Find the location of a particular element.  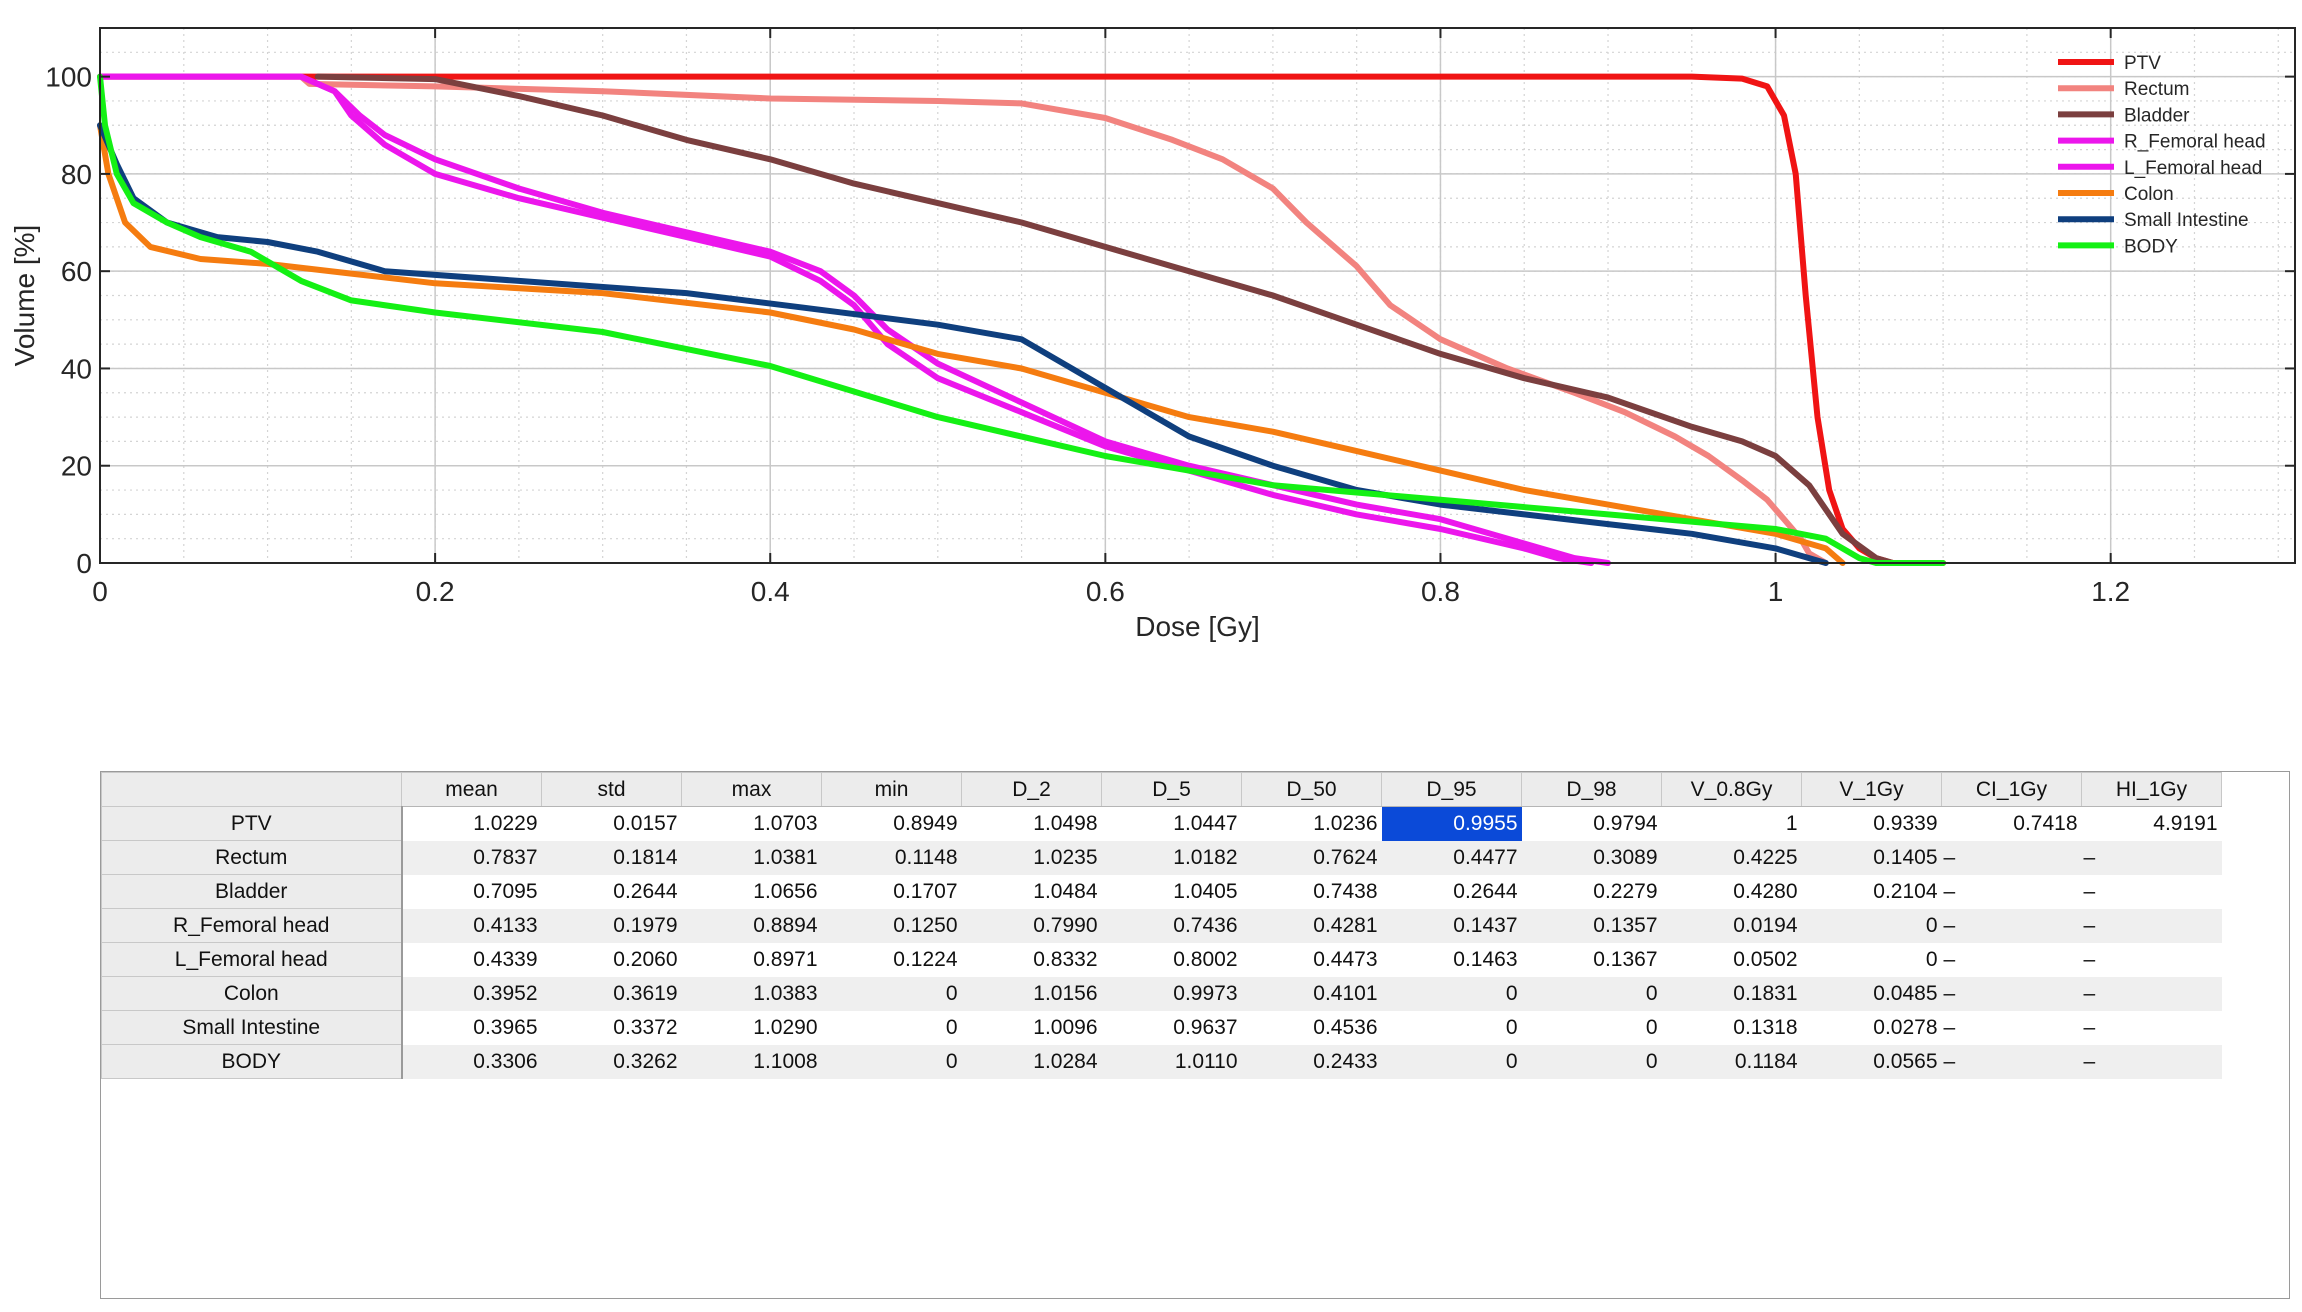

column-header-std: std is located at coordinates (611, 789).